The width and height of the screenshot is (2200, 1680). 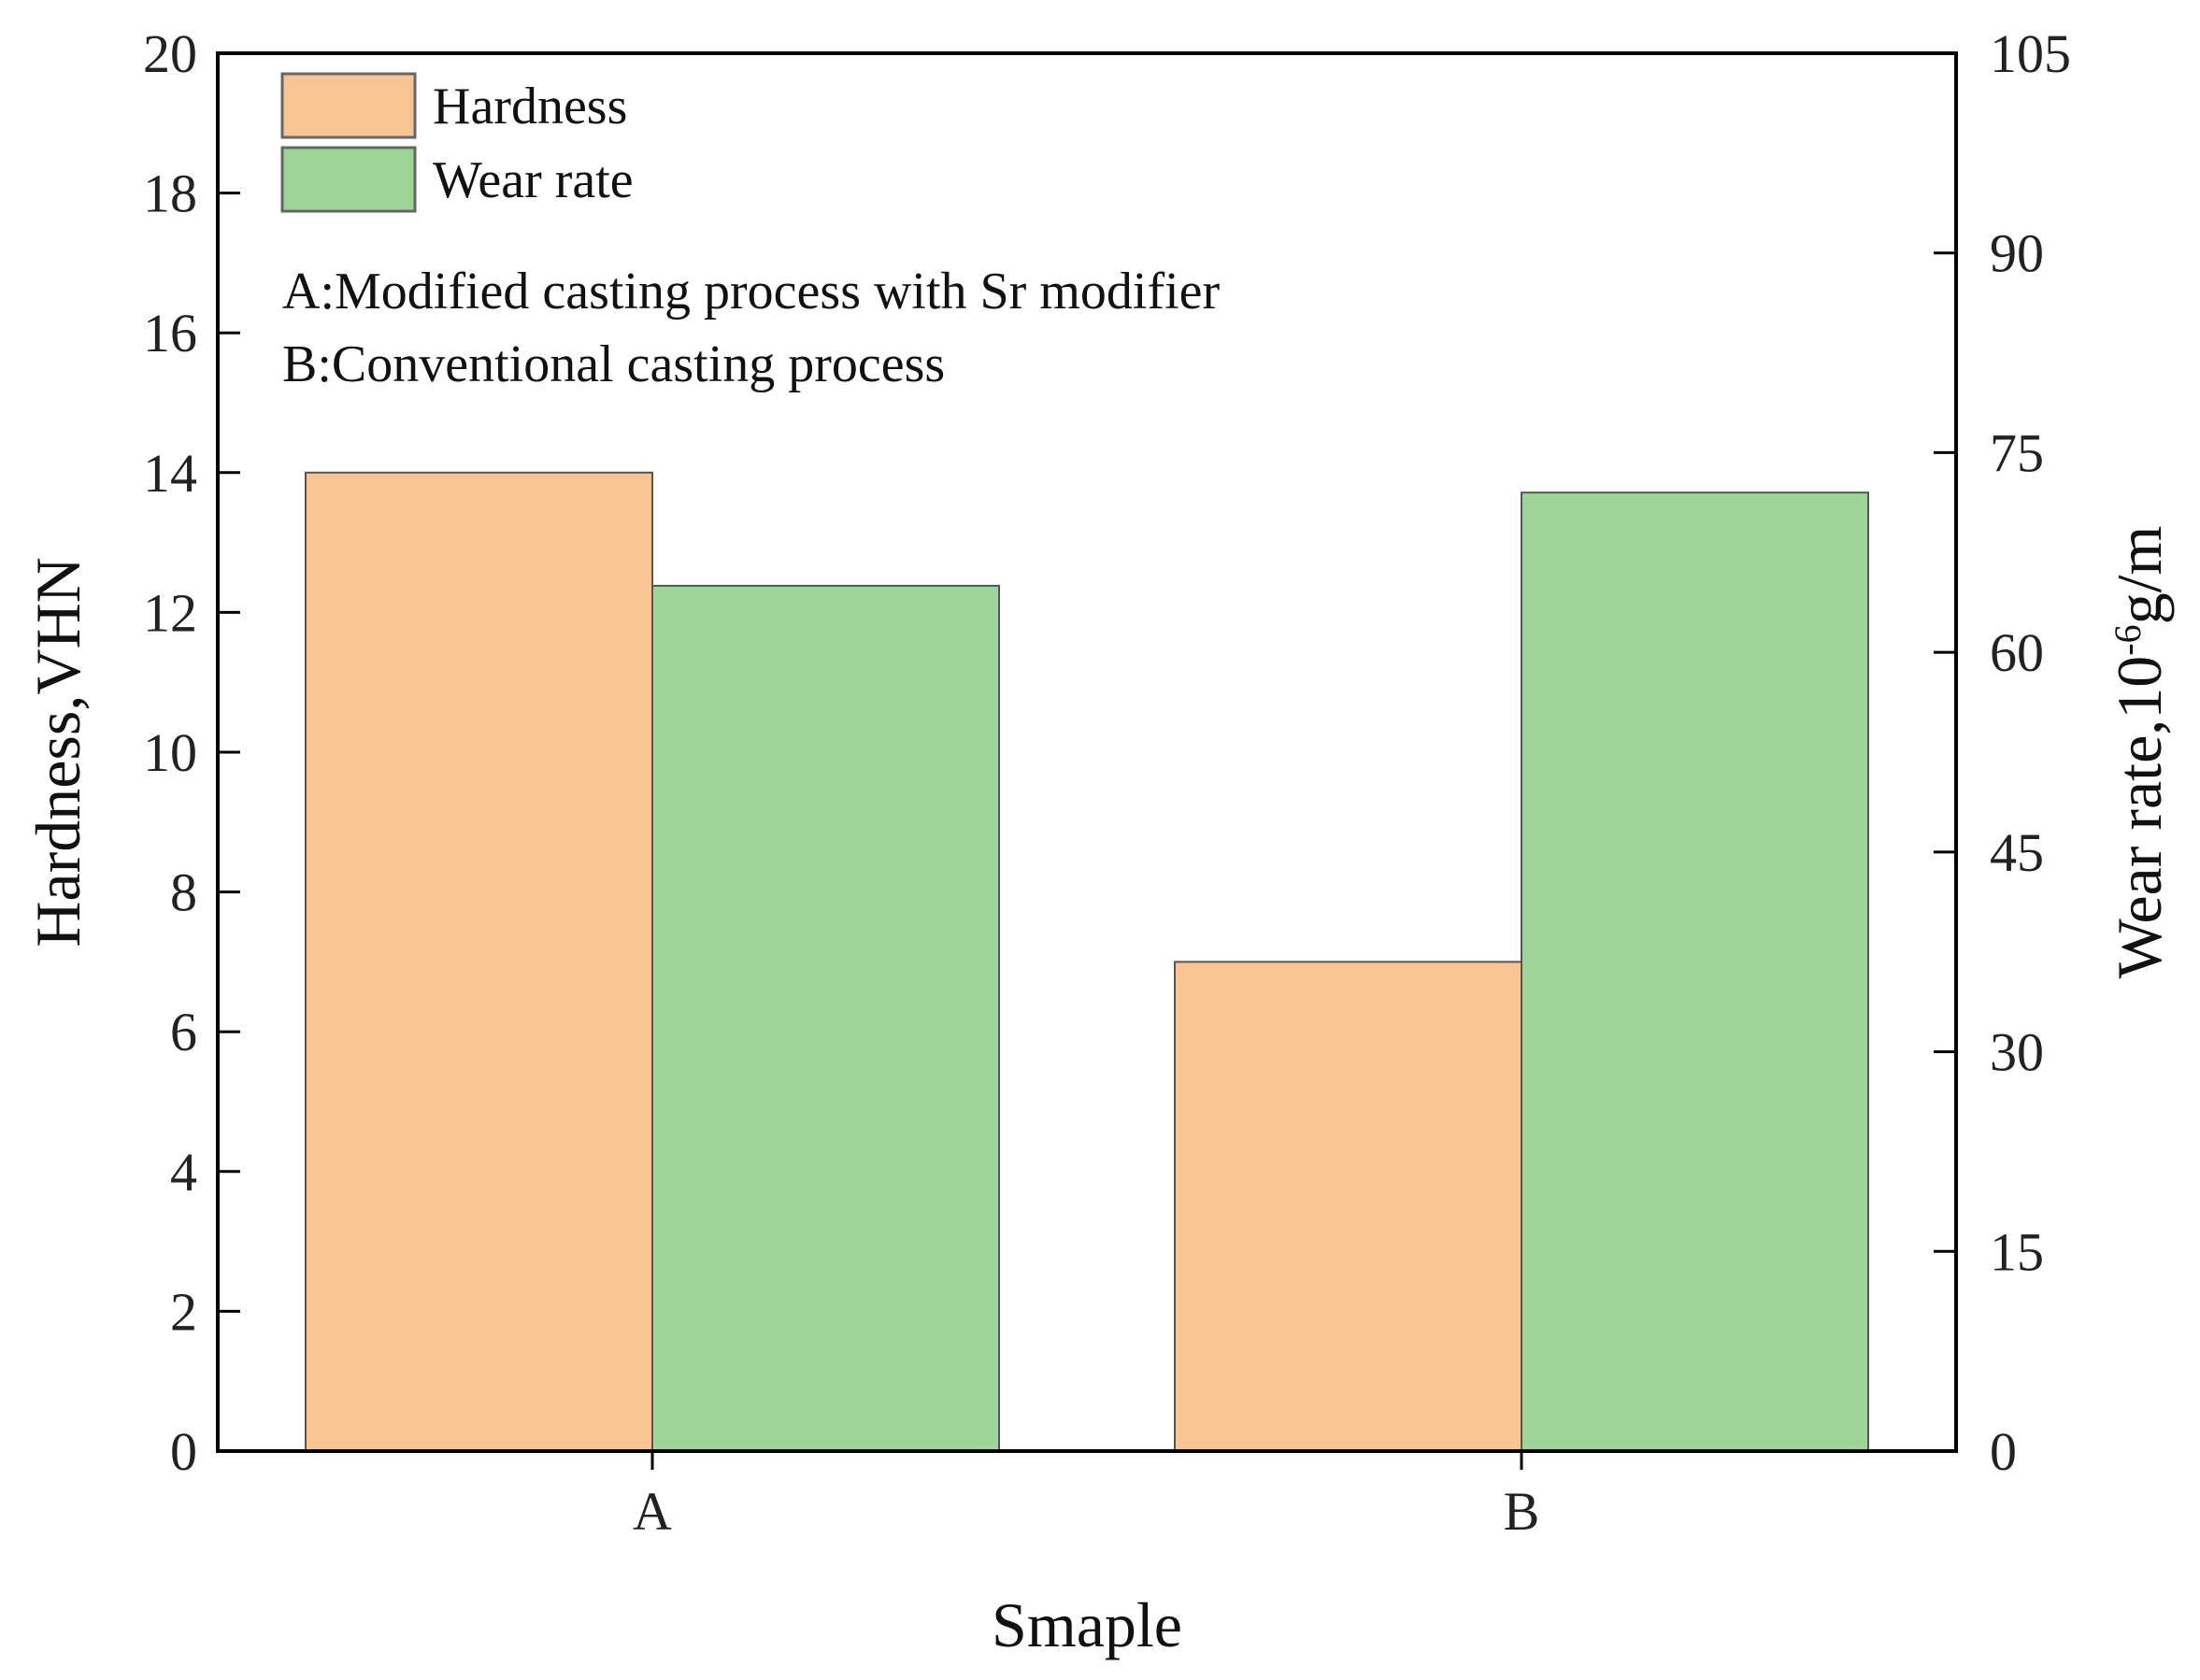 I want to click on y2-tick-label: 15, so click(x=2017, y=1251).